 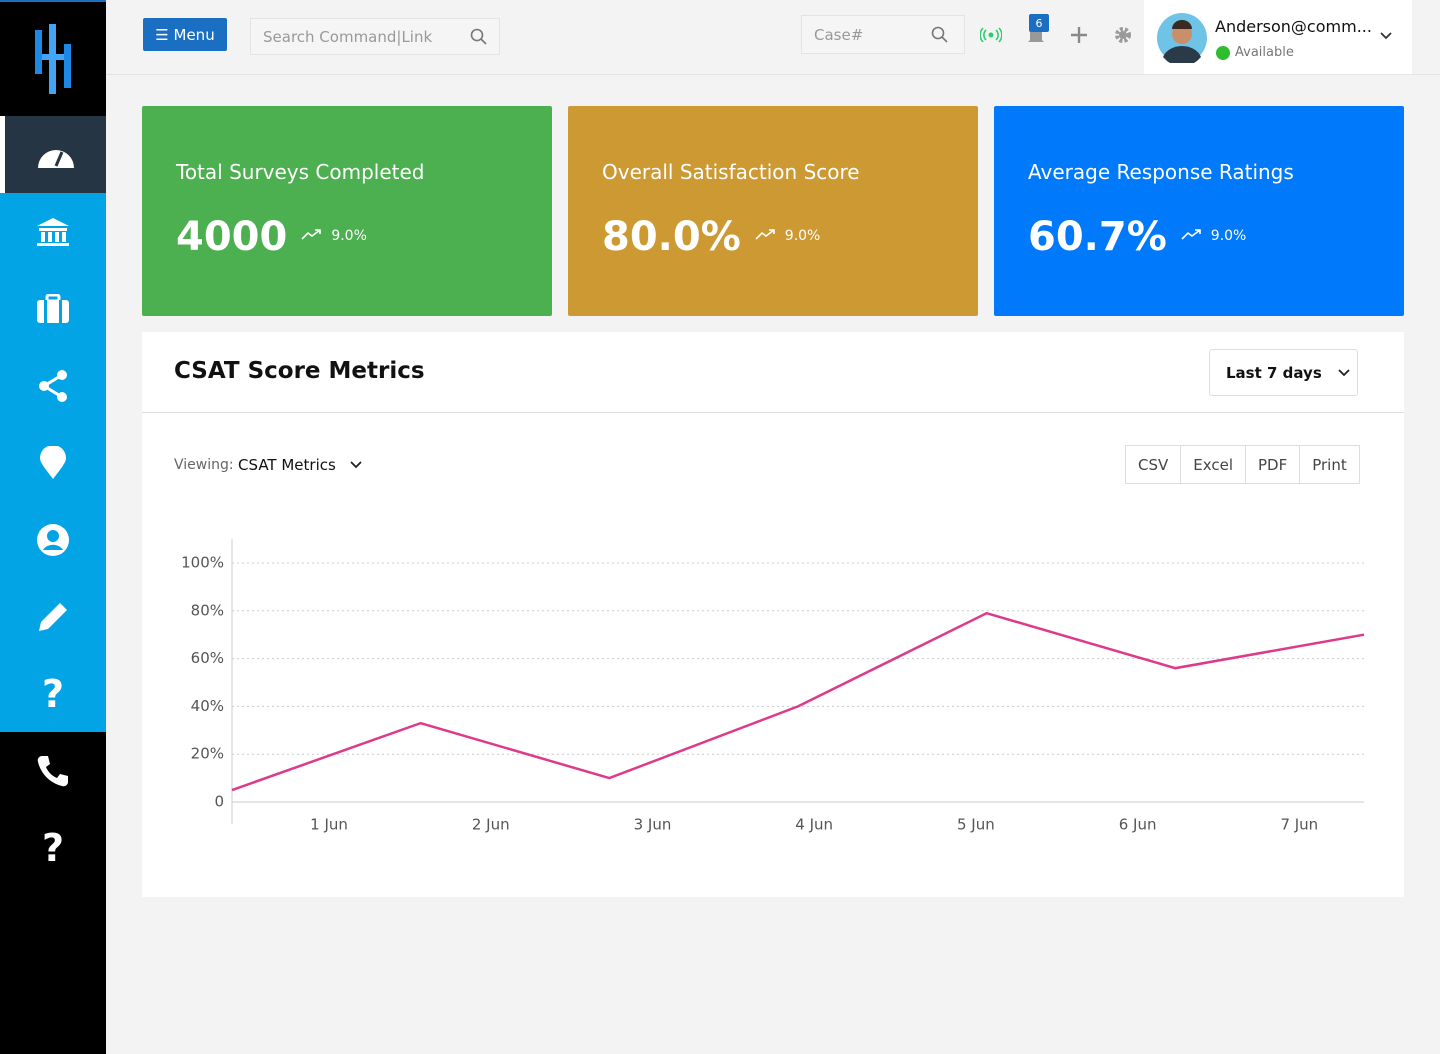 What do you see at coordinates (53, 308) in the screenshot?
I see `nav-cases` at bounding box center [53, 308].